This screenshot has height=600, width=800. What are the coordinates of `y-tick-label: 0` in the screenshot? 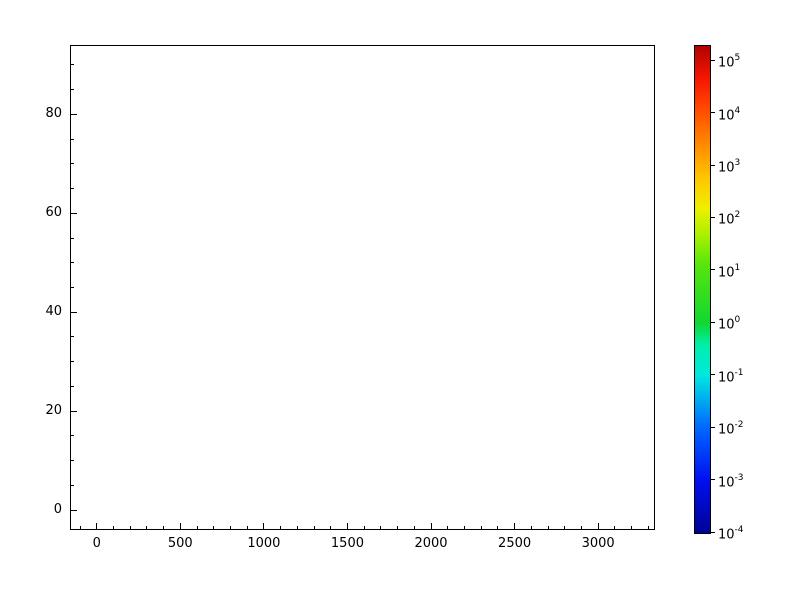 It's located at (57, 510).